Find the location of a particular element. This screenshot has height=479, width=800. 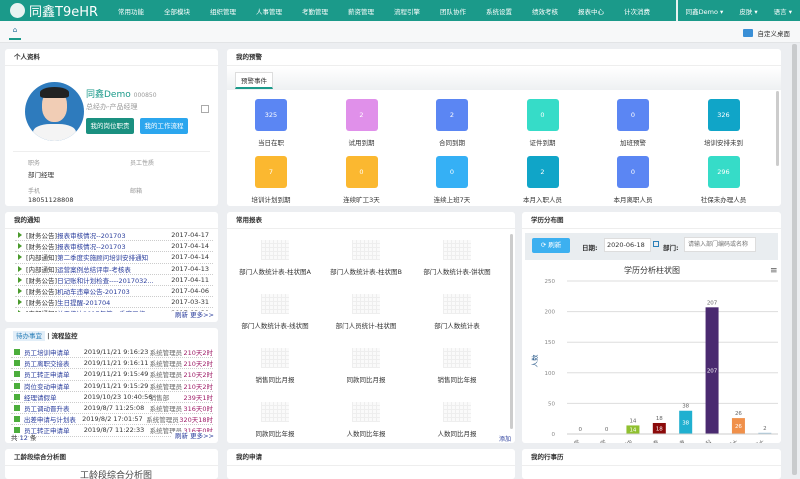

notice-item: [财务公告] 报表审核情况--201703 2017-04-14 is located at coordinates (114, 247).